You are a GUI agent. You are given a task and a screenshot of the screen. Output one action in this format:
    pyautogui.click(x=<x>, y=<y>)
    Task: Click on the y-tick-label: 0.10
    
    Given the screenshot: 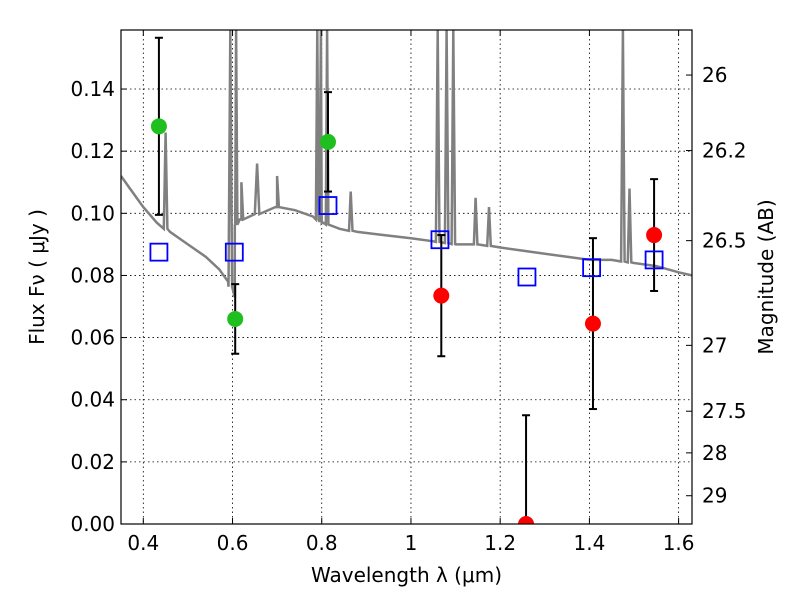 What is the action you would take?
    pyautogui.click(x=92, y=213)
    